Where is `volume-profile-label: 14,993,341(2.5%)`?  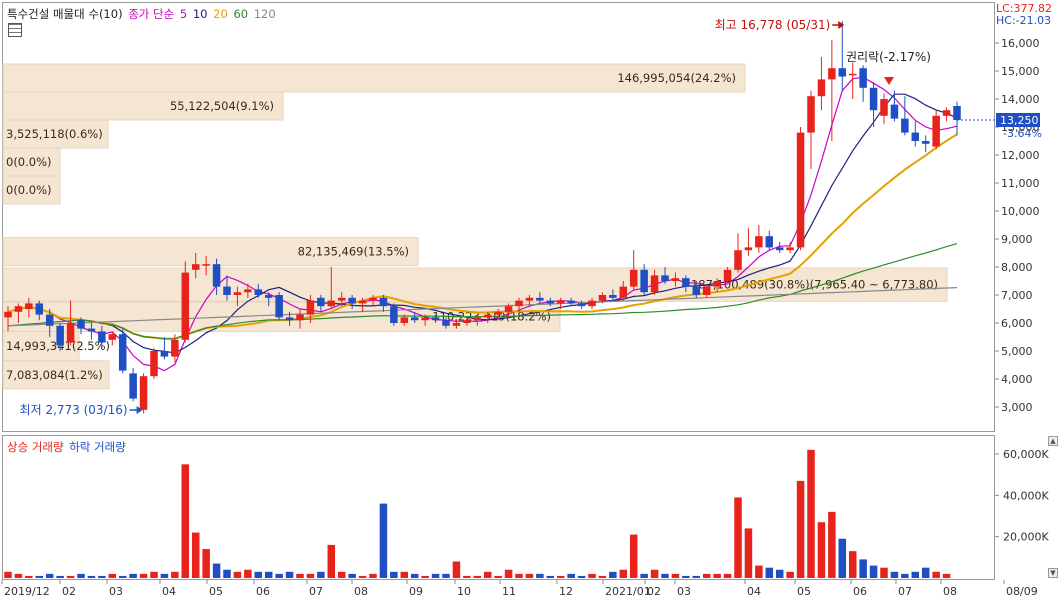 volume-profile-label: 14,993,341(2.5%) is located at coordinates (58, 346).